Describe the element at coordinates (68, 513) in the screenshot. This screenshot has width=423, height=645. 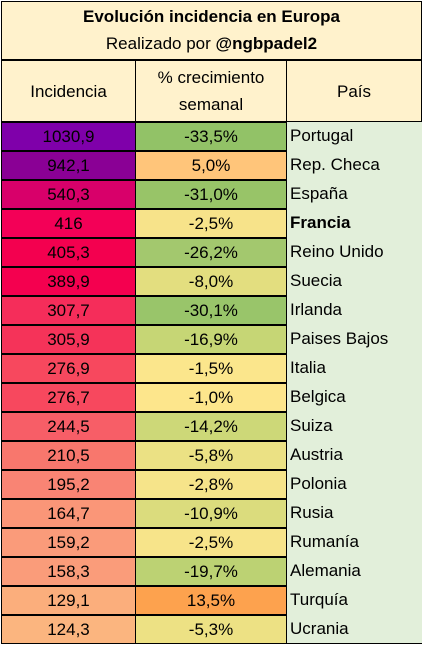
I see `incidencia-cell: 164,7` at that location.